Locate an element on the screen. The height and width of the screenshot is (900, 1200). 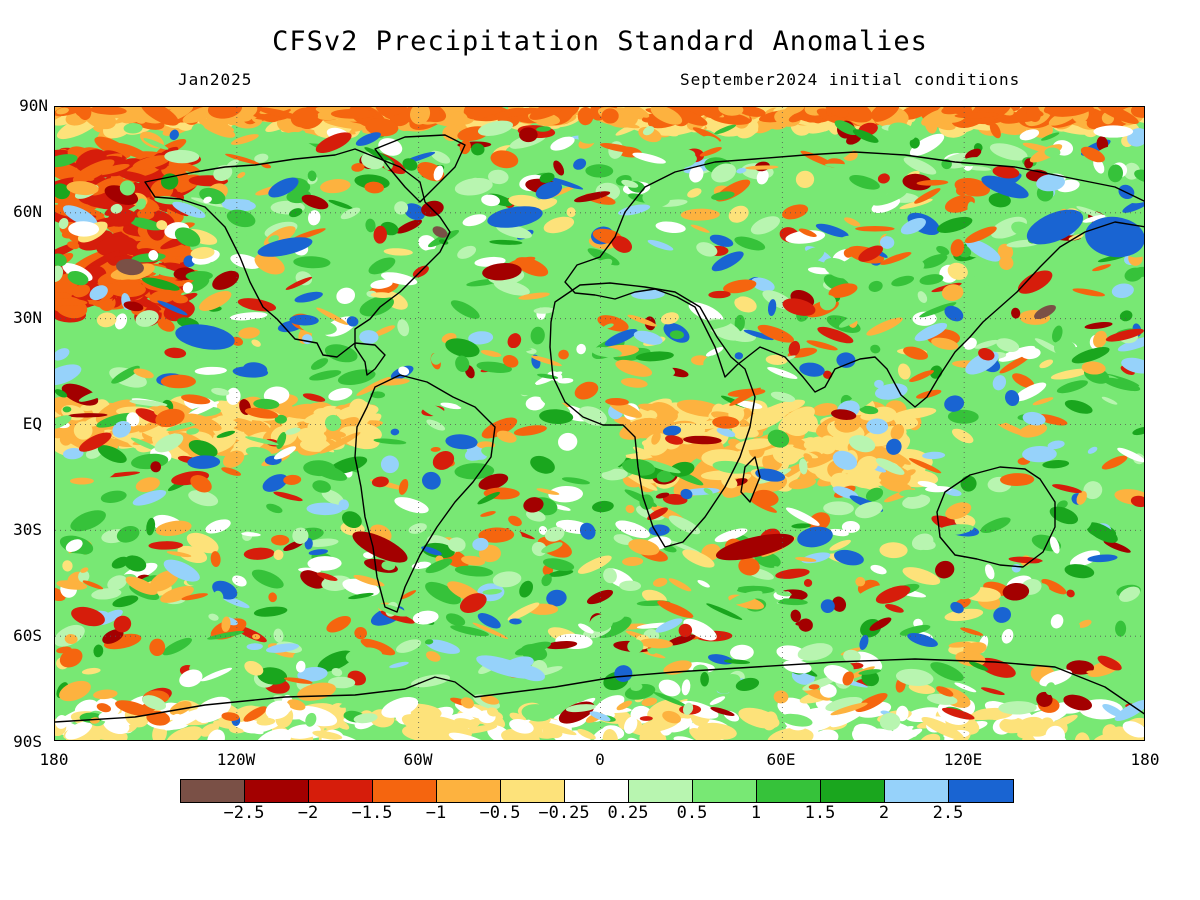
coastline-south-america is located at coordinates (425, 493).